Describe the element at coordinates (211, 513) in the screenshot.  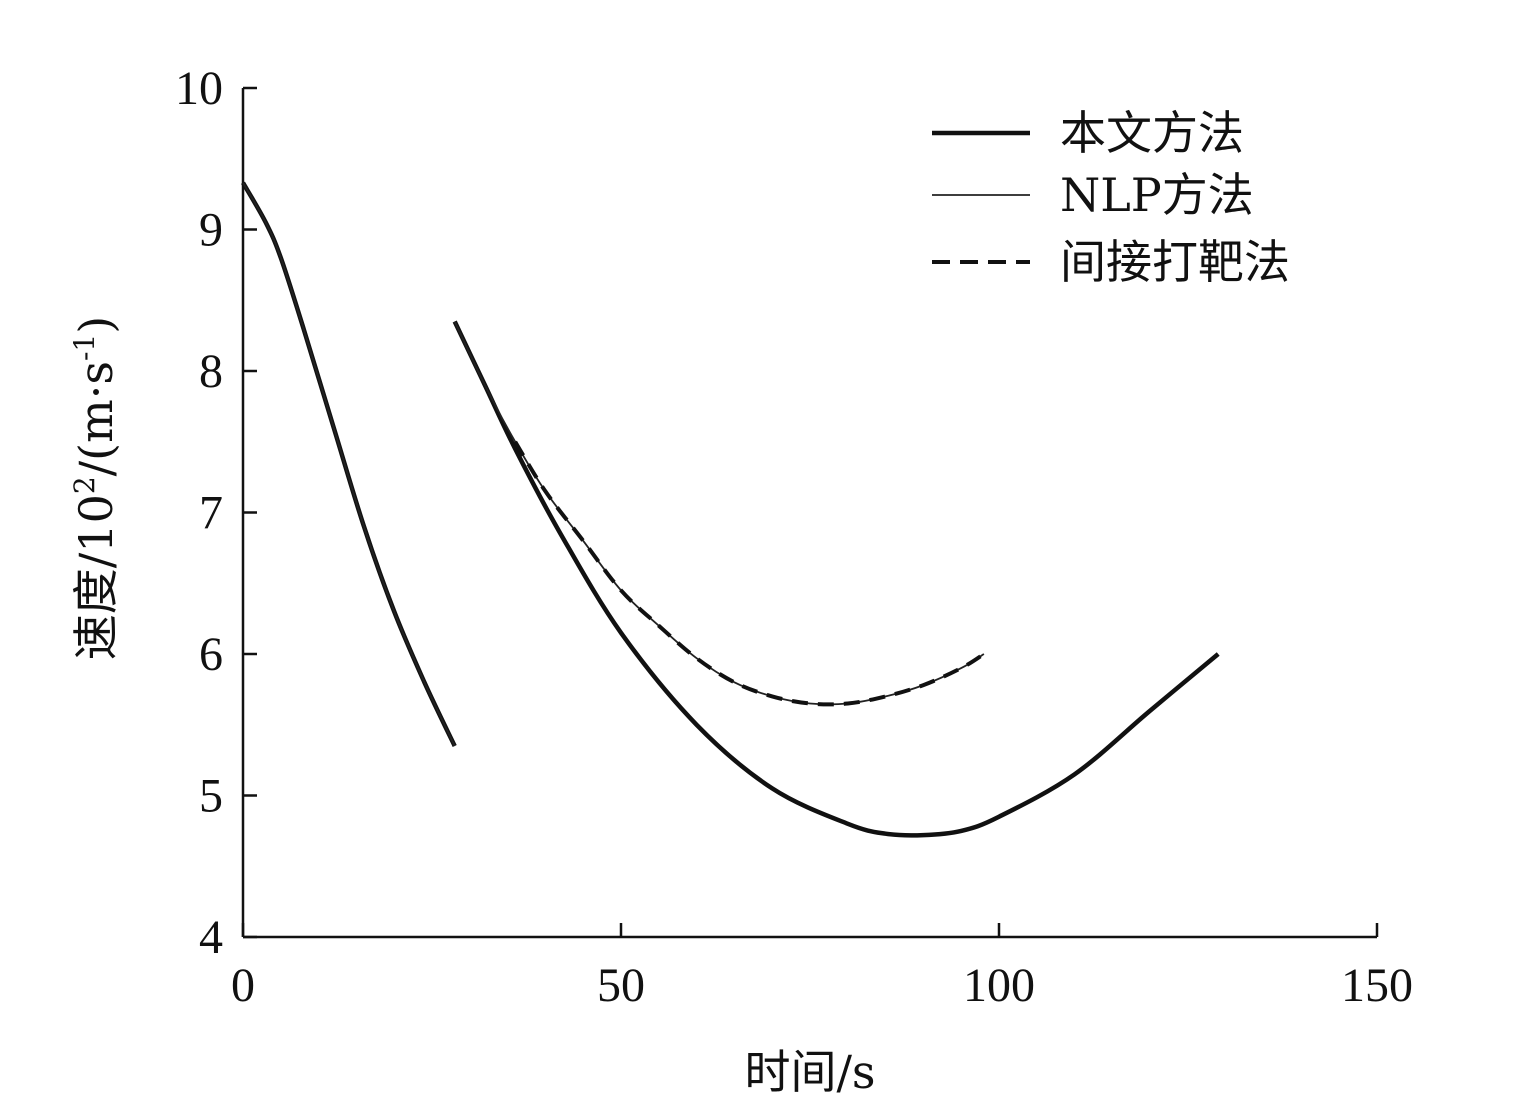
I see `y-tick-label: 7` at that location.